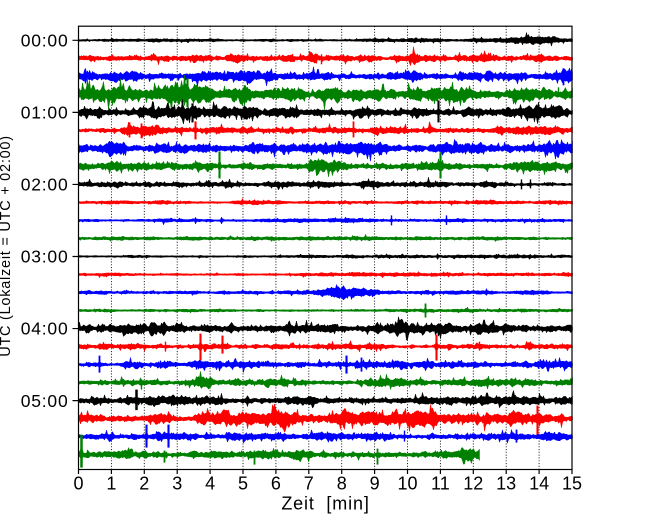  What do you see at coordinates (572, 484) in the screenshot?
I see `svg-text: 15` at bounding box center [572, 484].